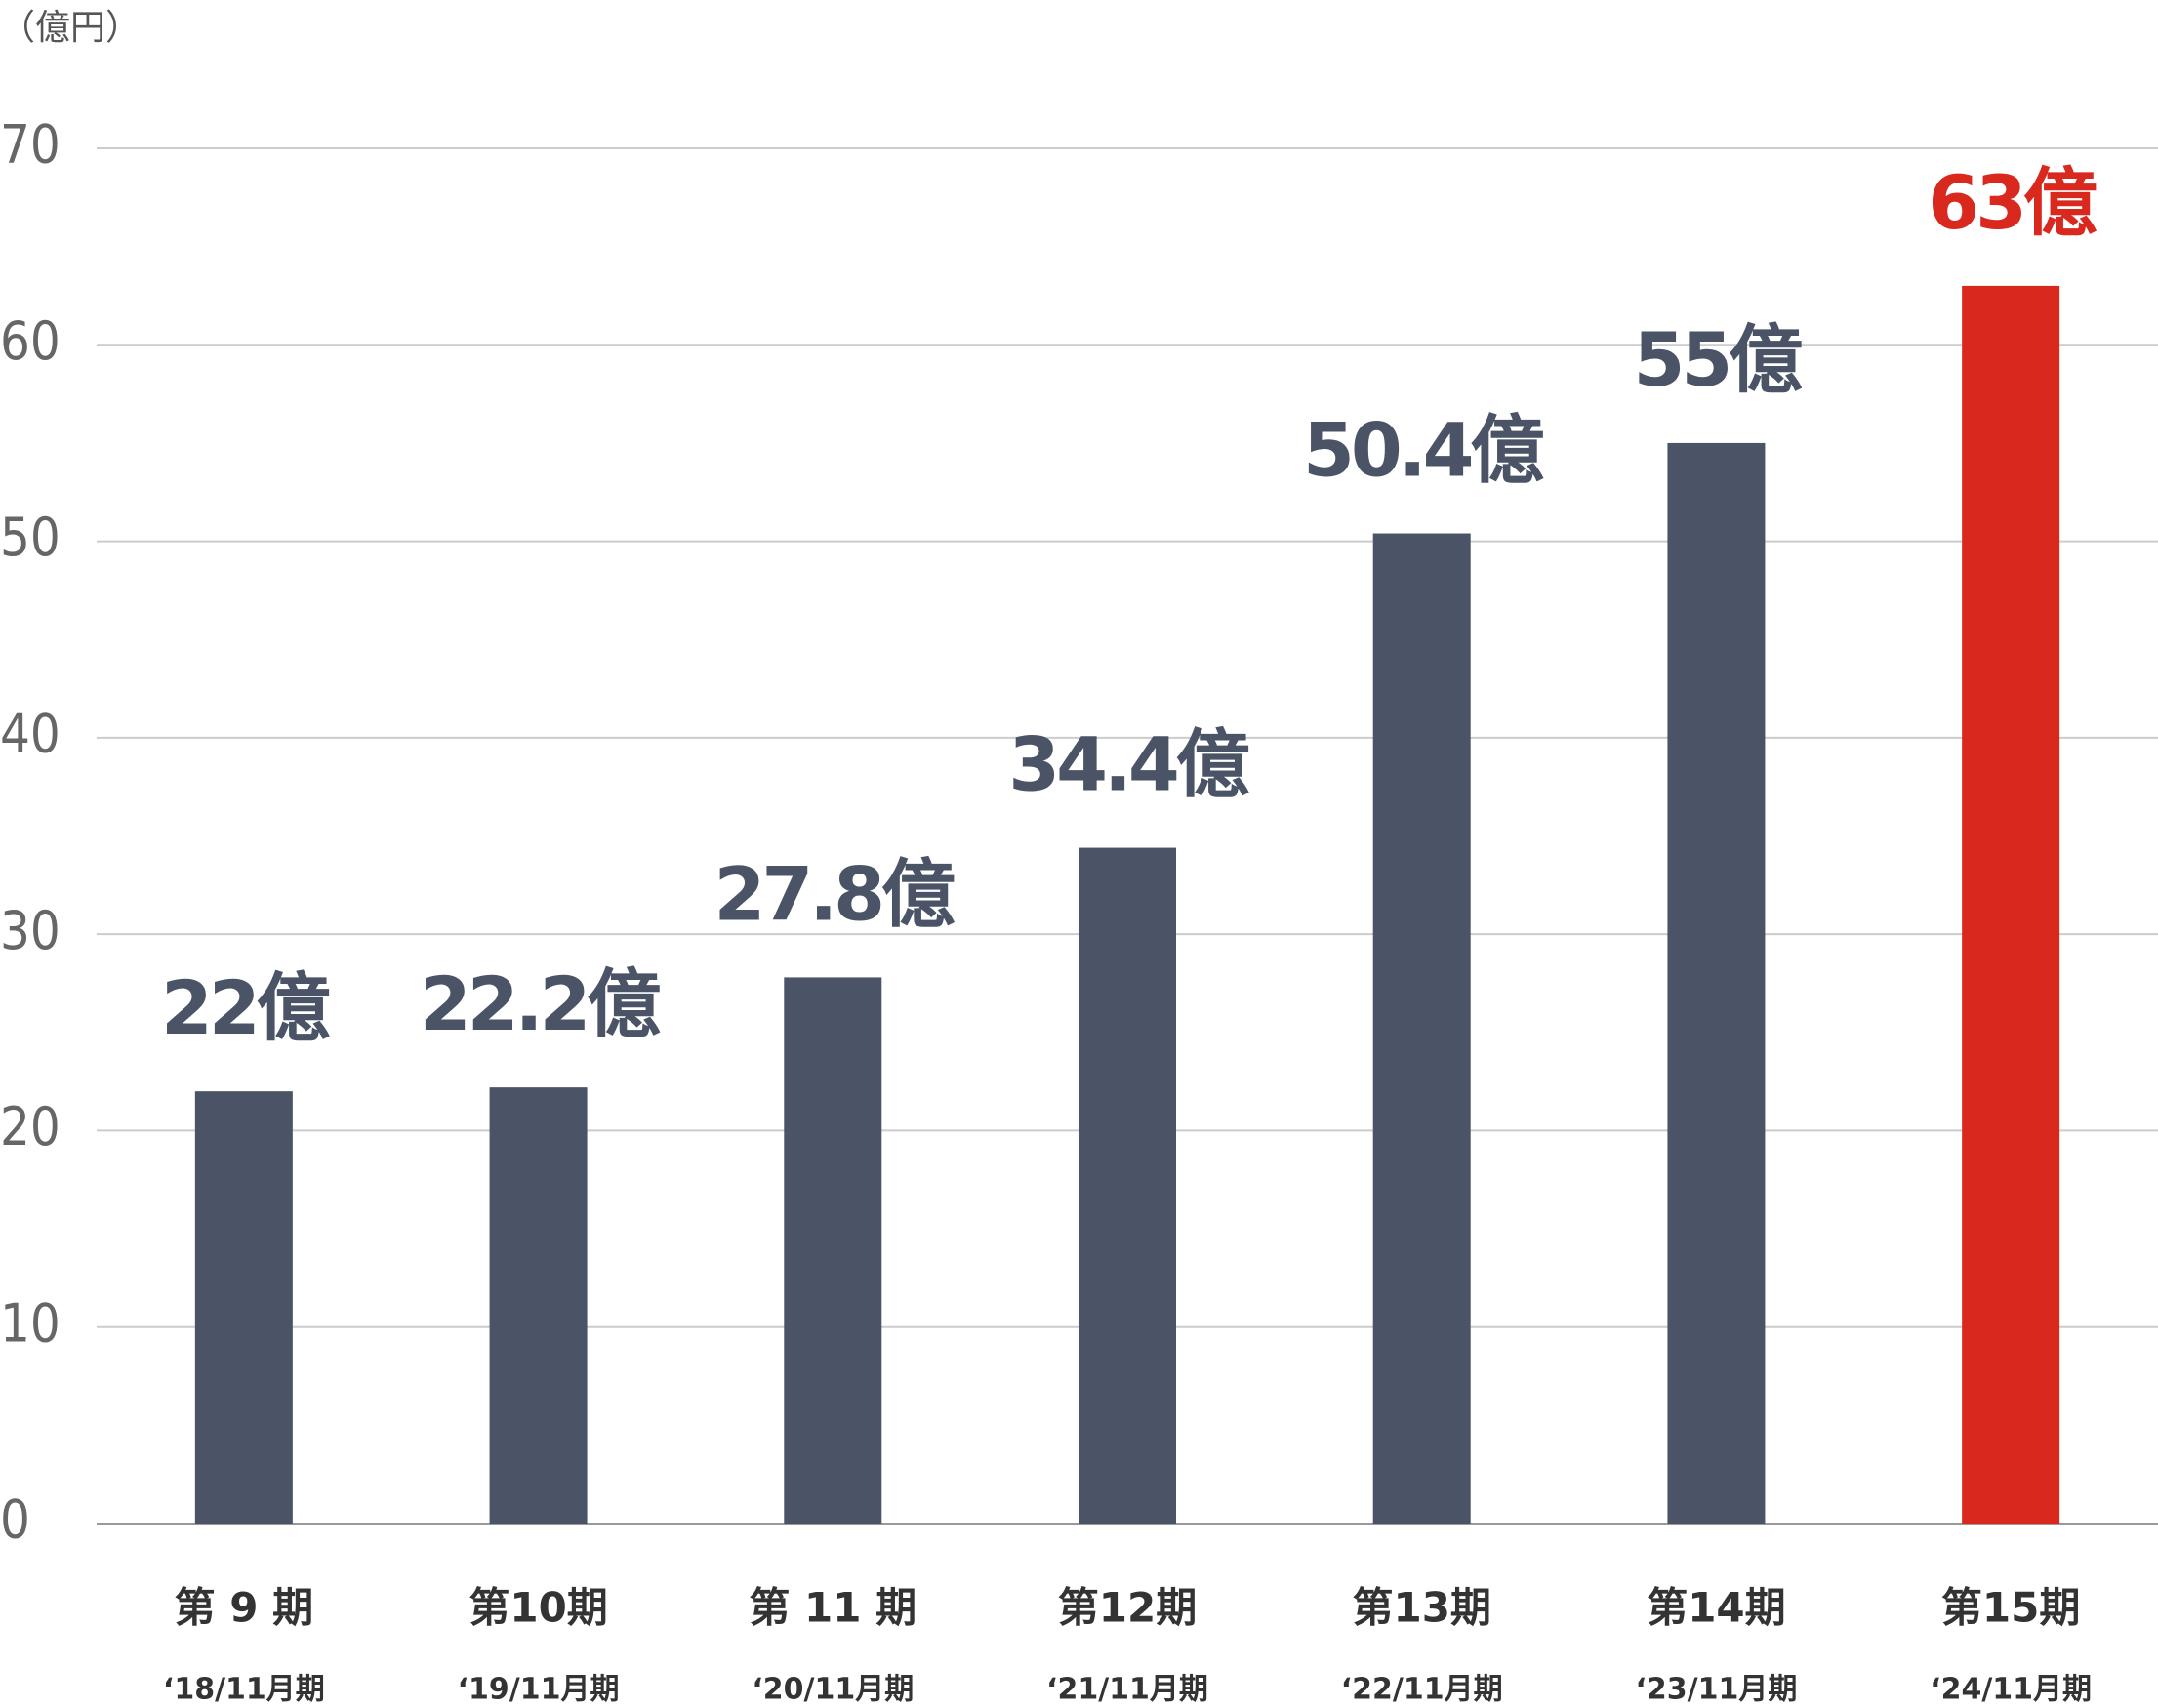 This screenshot has height=1708, width=2158. What do you see at coordinates (1129, 764) in the screenshot?
I see `data-label: 34.4億` at bounding box center [1129, 764].